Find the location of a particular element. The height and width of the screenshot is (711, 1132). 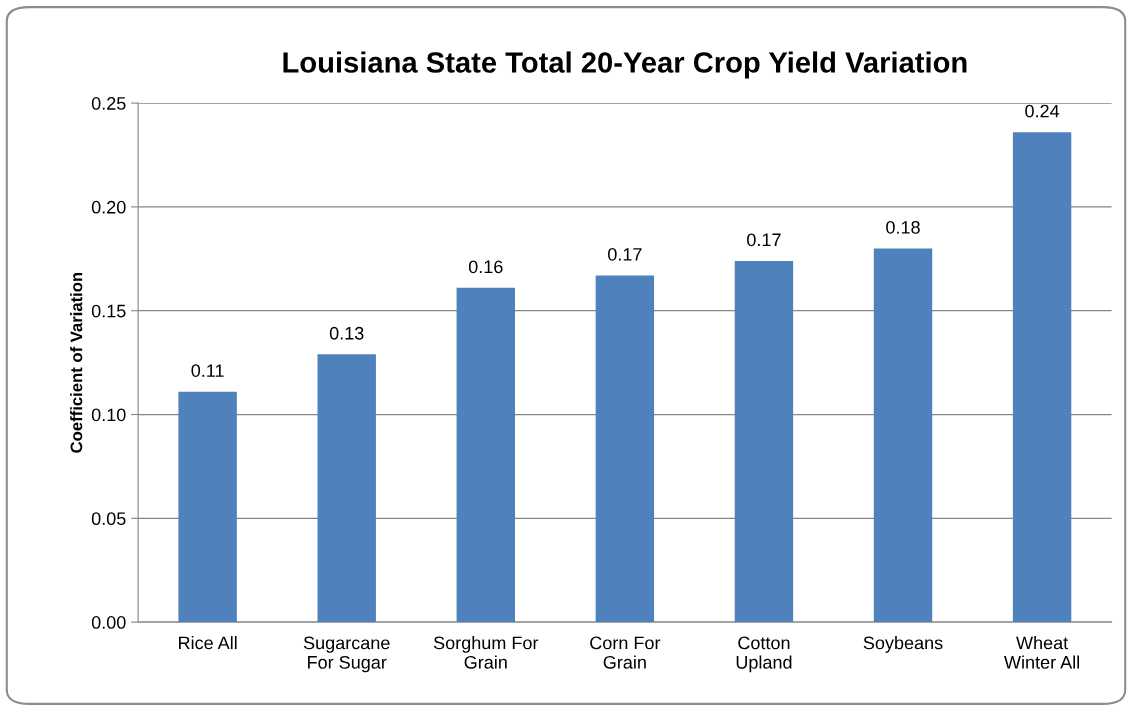

x-tick-label: Soybeans is located at coordinates (903, 644).